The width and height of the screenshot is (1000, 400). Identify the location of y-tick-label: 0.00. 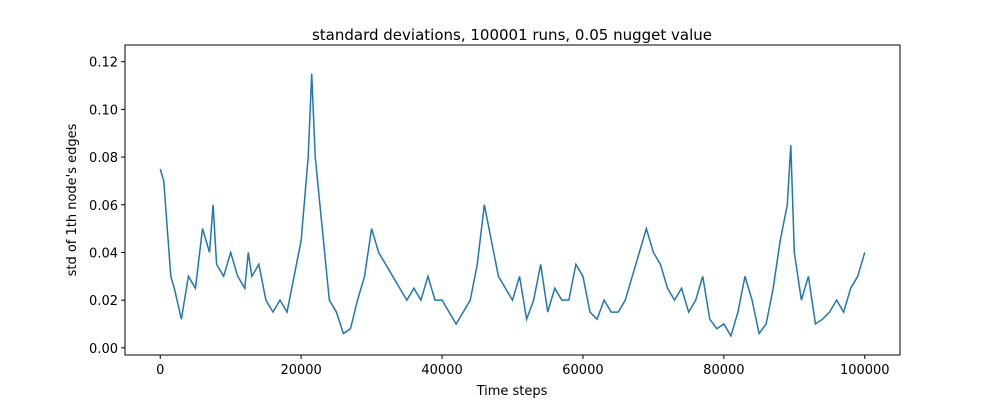
(103, 349).